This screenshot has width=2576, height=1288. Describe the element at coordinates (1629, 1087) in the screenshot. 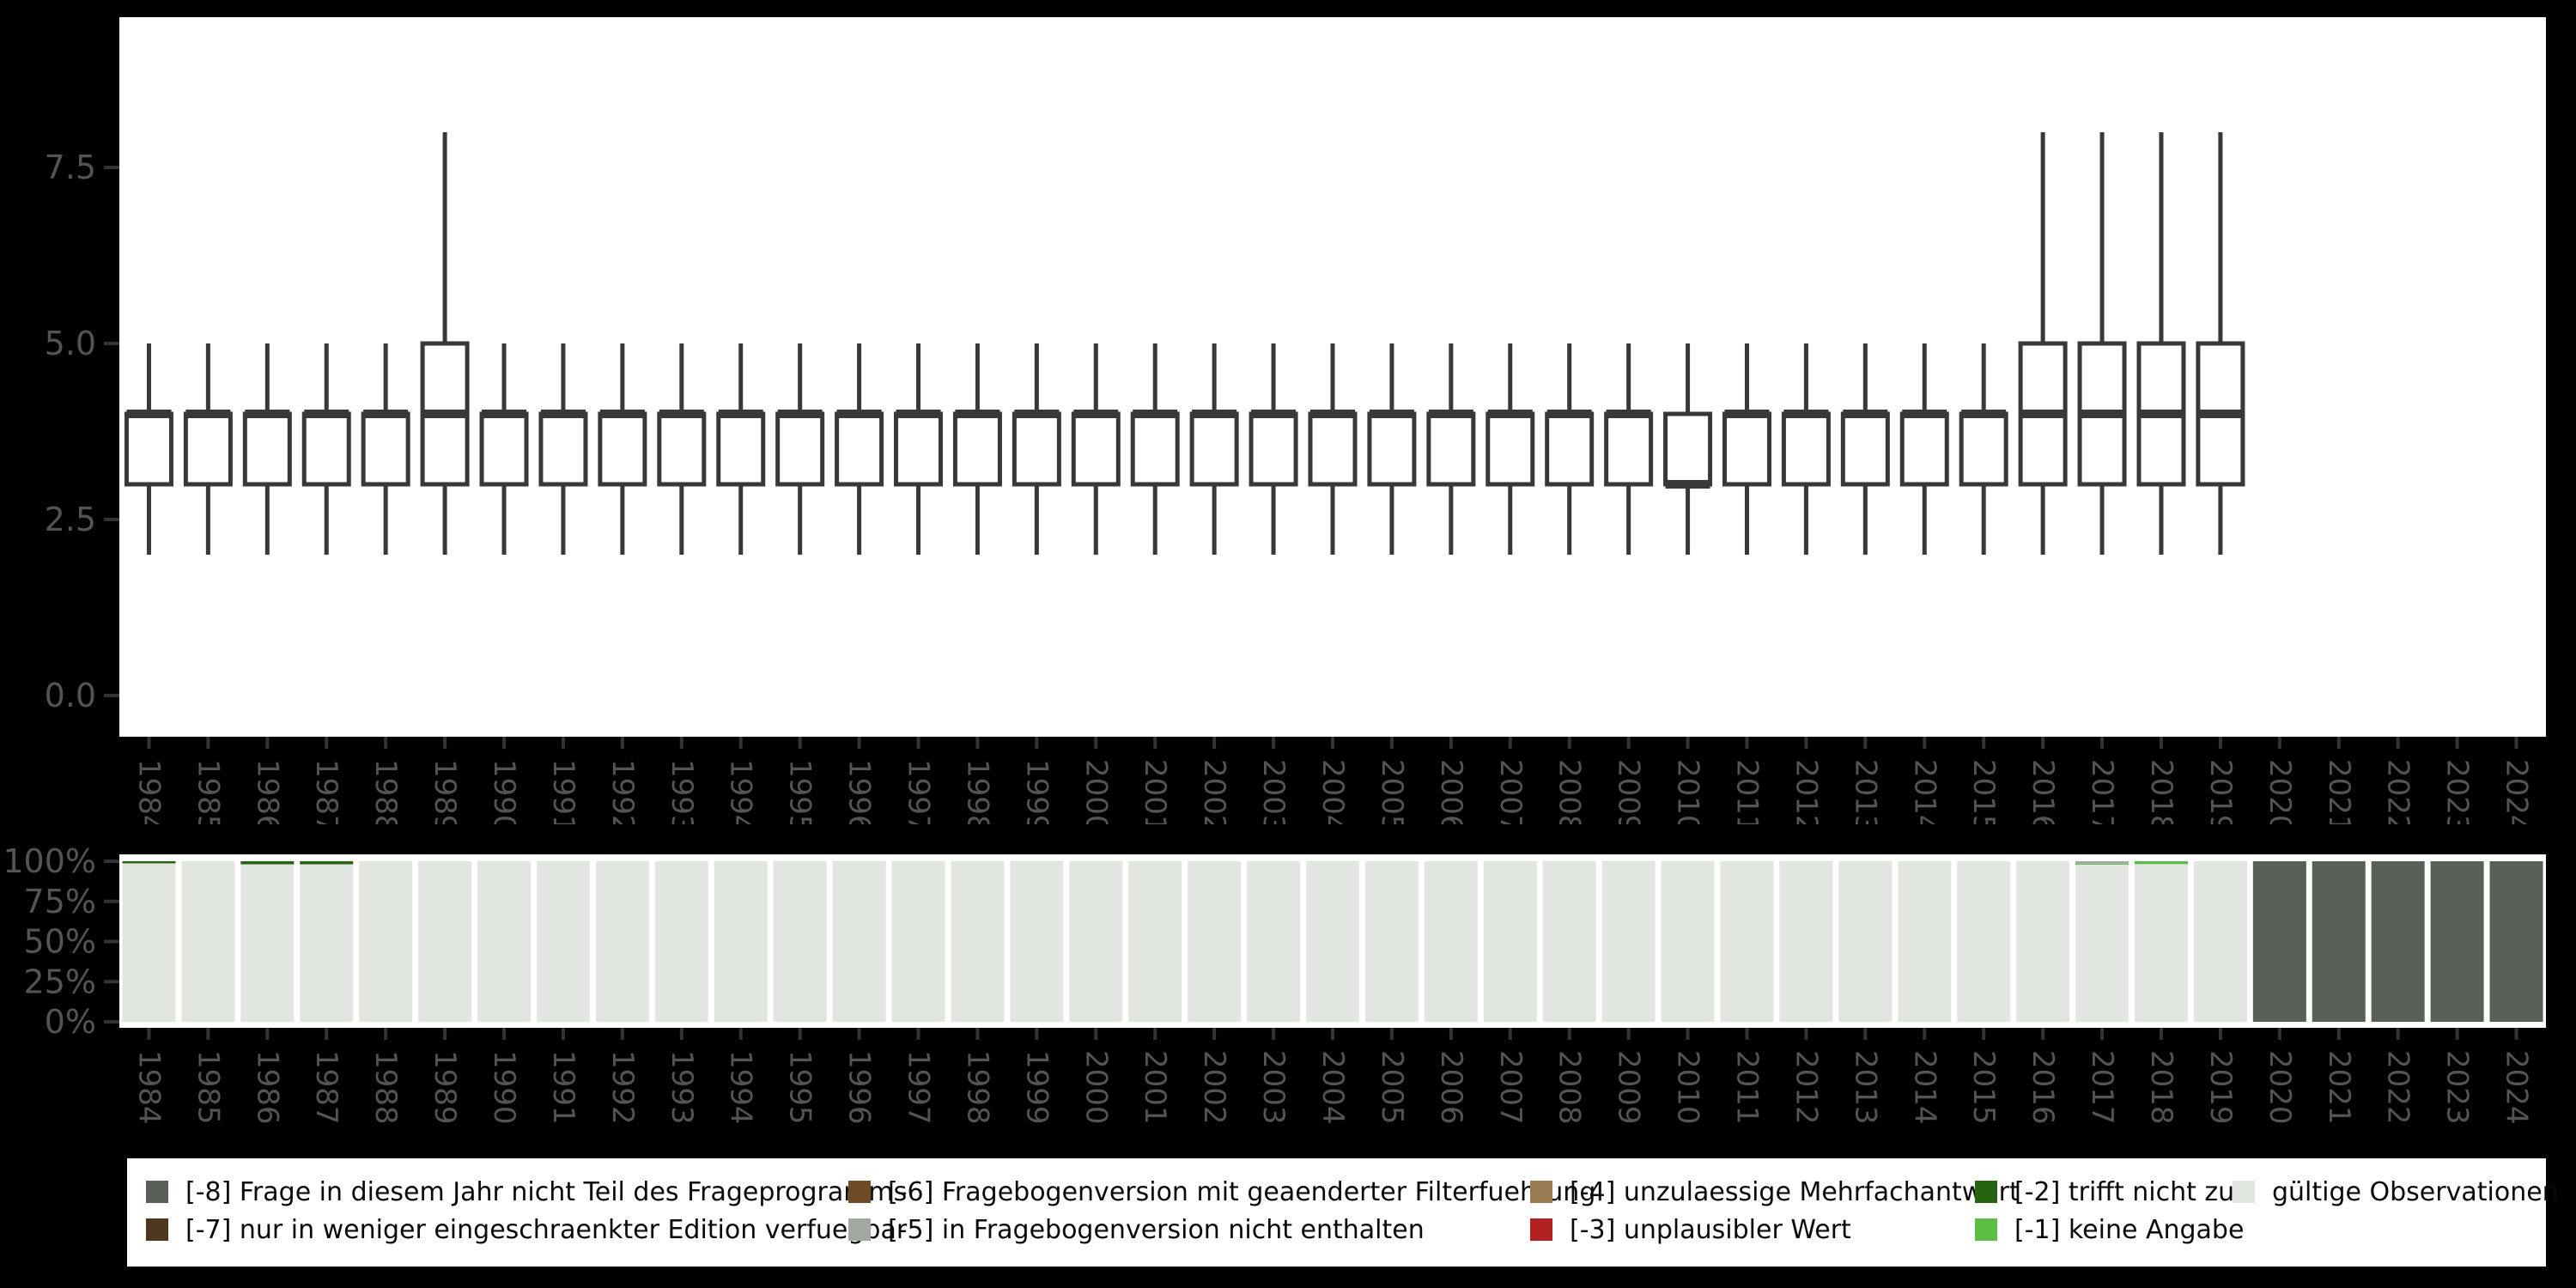

I see `x-axis-year-label: 2009` at that location.